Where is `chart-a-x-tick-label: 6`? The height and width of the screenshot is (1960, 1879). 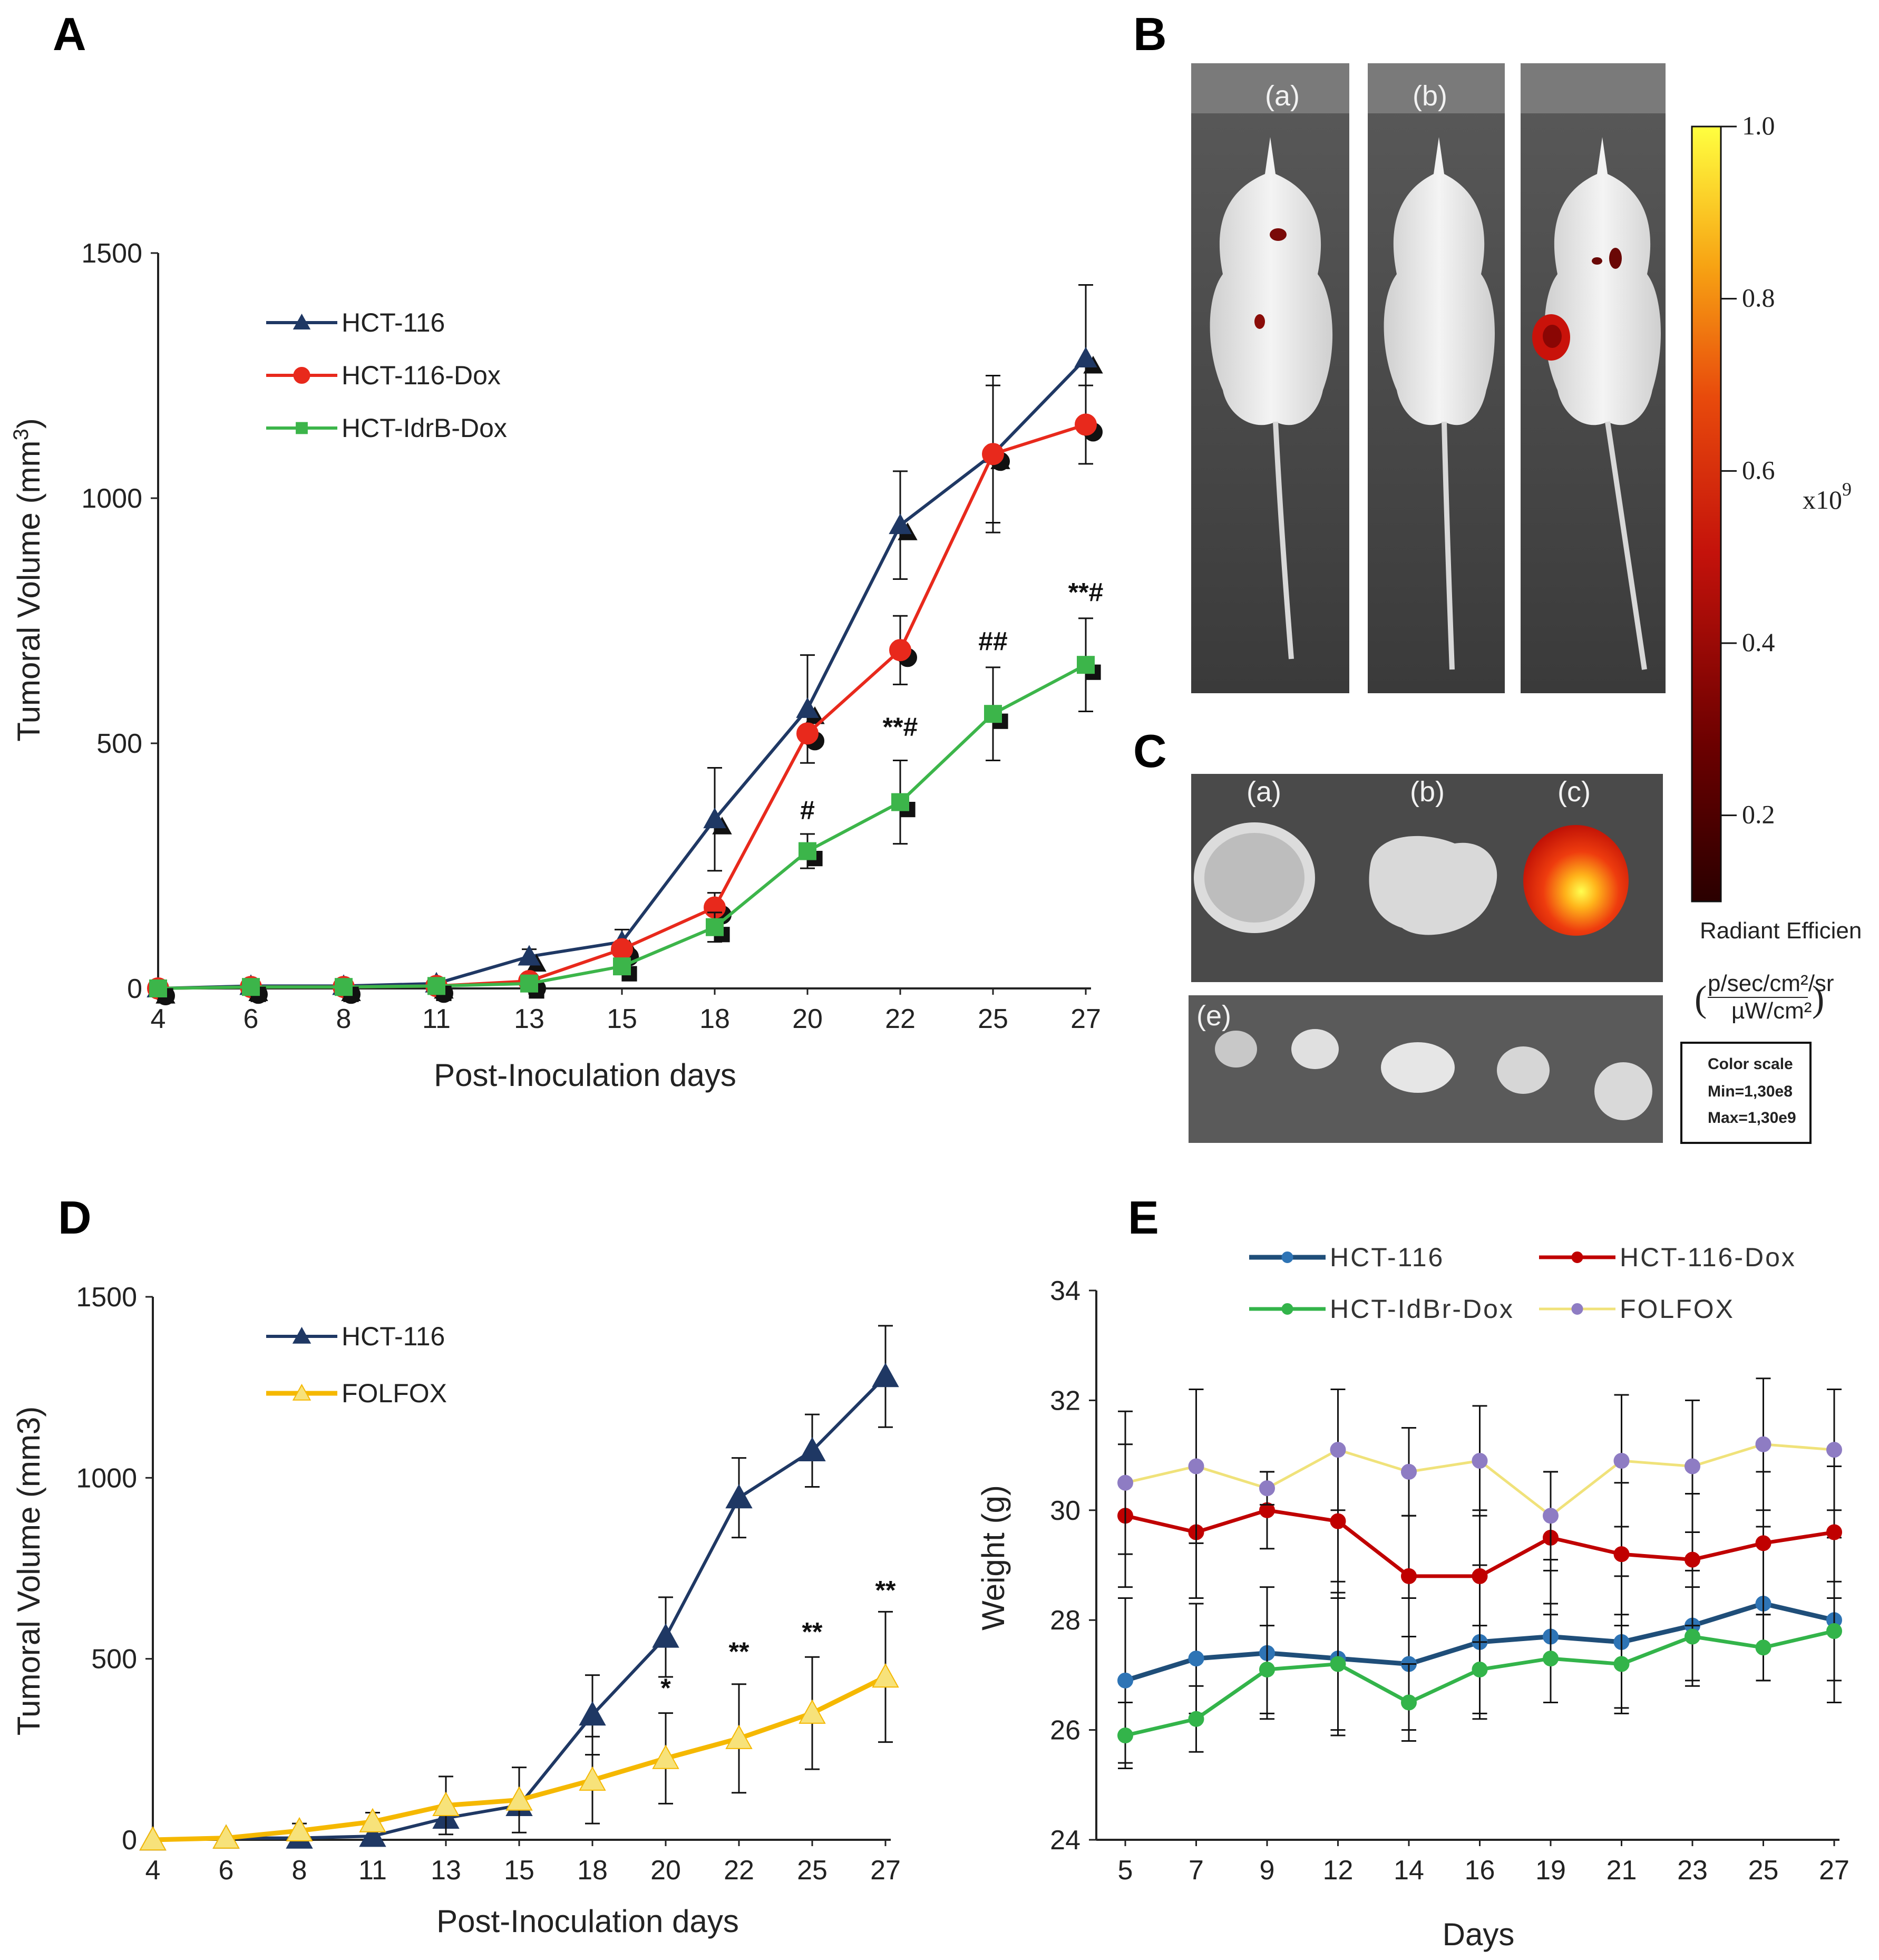
chart-a-x-tick-label: 6 is located at coordinates (251, 1019).